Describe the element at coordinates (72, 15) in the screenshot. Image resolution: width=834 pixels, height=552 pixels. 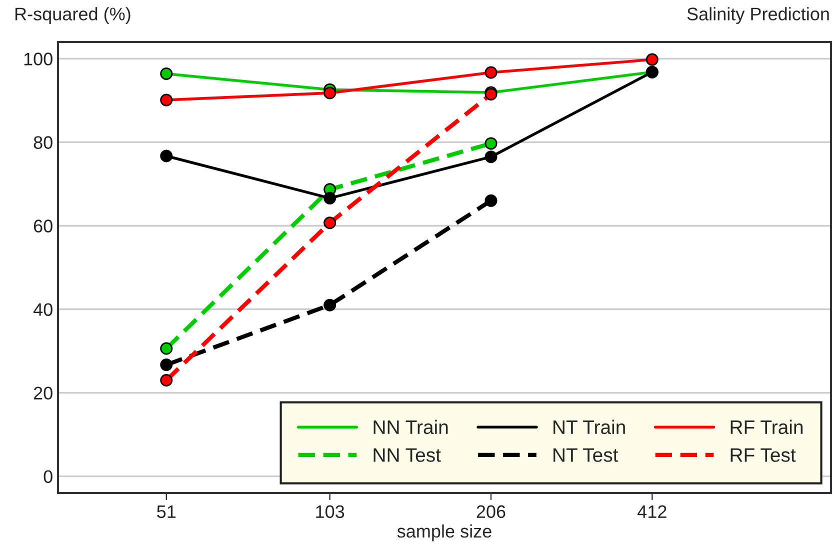
I see `y-axis-title: R-squared (%)` at that location.